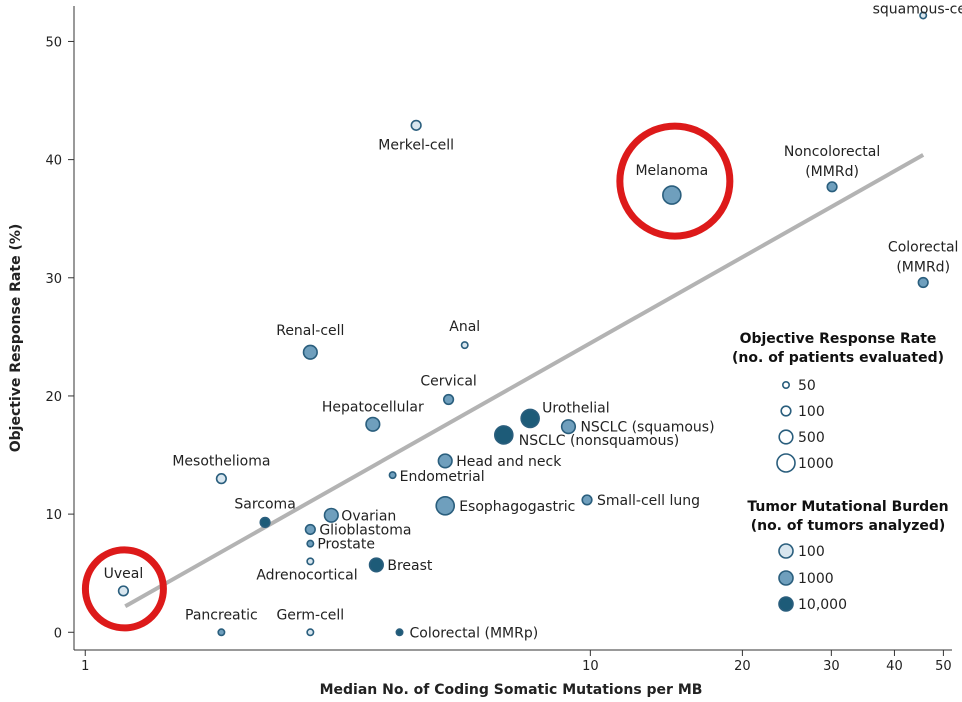 The height and width of the screenshot is (702, 962). What do you see at coordinates (310, 331) in the screenshot?
I see `data-label: Renal-cell` at bounding box center [310, 331].